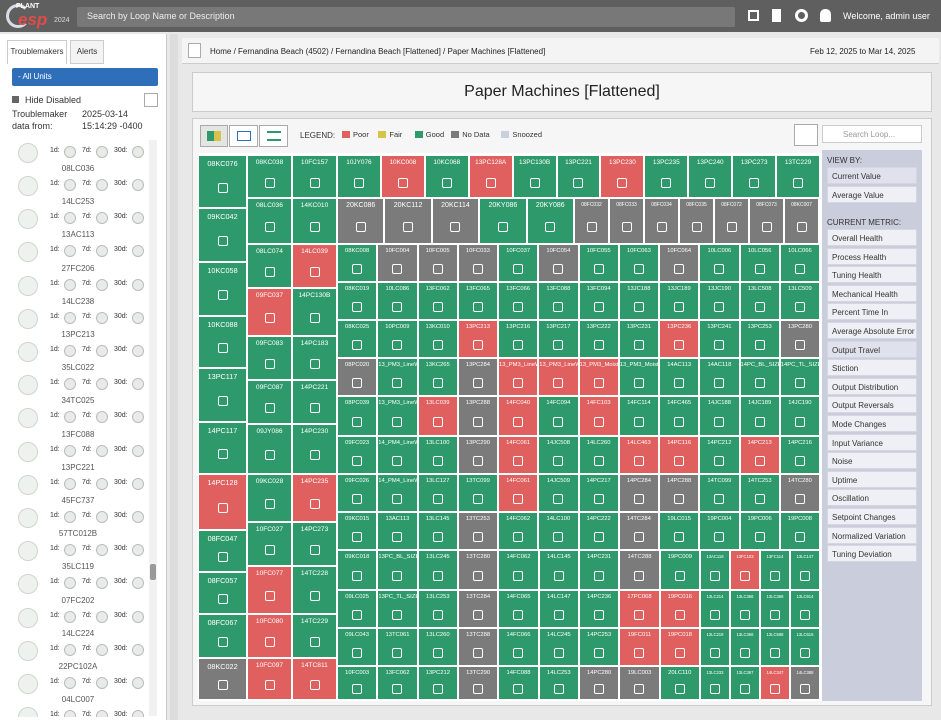 This screenshot has width=941, height=720. Describe the element at coordinates (872, 423) in the screenshot. I see `metric-option: Mode Changes` at that location.